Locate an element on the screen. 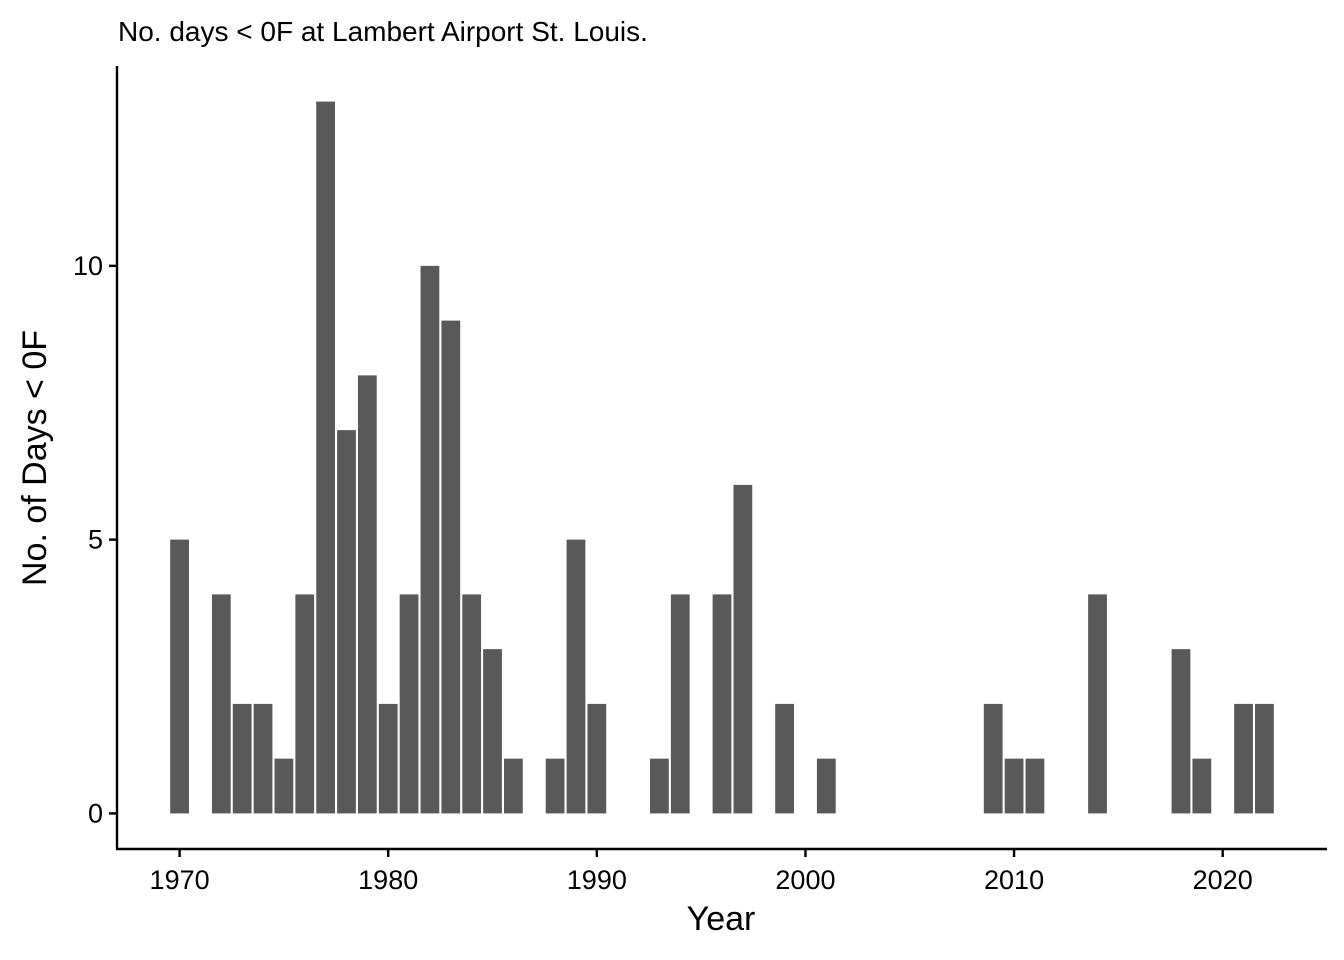  bar-2021 is located at coordinates (1243, 758).